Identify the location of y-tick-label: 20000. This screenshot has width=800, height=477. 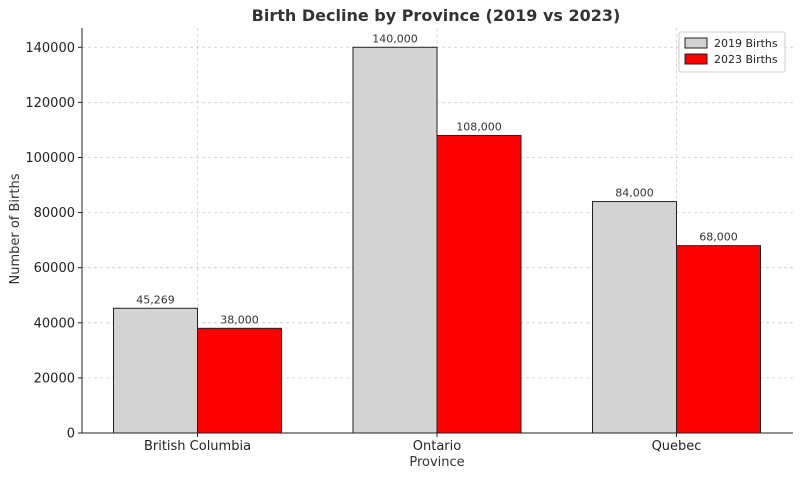
(54, 378).